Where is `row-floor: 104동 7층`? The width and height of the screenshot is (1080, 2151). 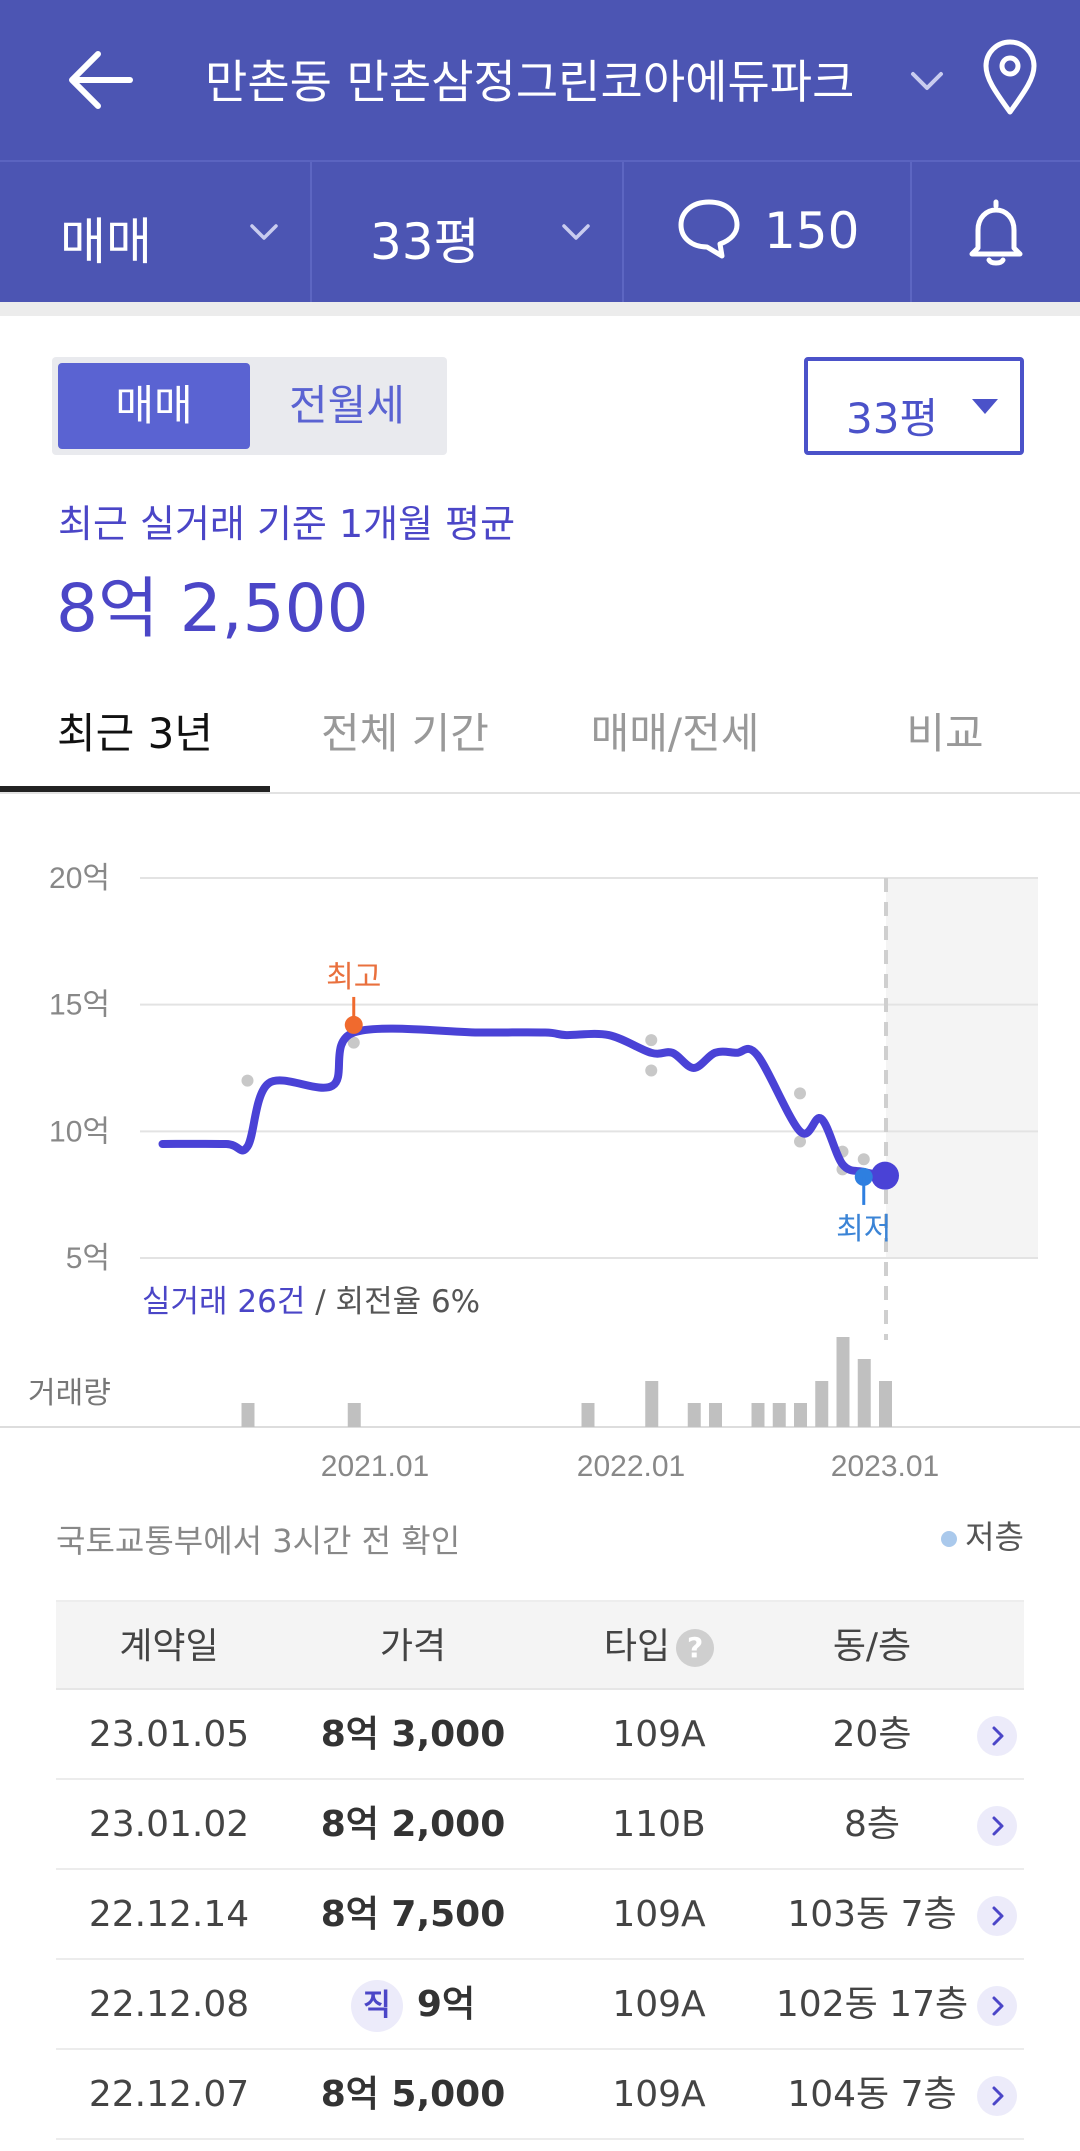
row-floor: 104동 7층 is located at coordinates (872, 2094).